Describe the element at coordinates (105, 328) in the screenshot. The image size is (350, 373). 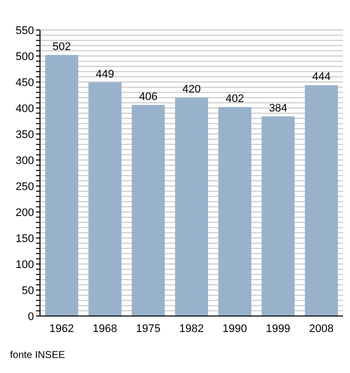
I see `x-tick-label: 1968` at that location.